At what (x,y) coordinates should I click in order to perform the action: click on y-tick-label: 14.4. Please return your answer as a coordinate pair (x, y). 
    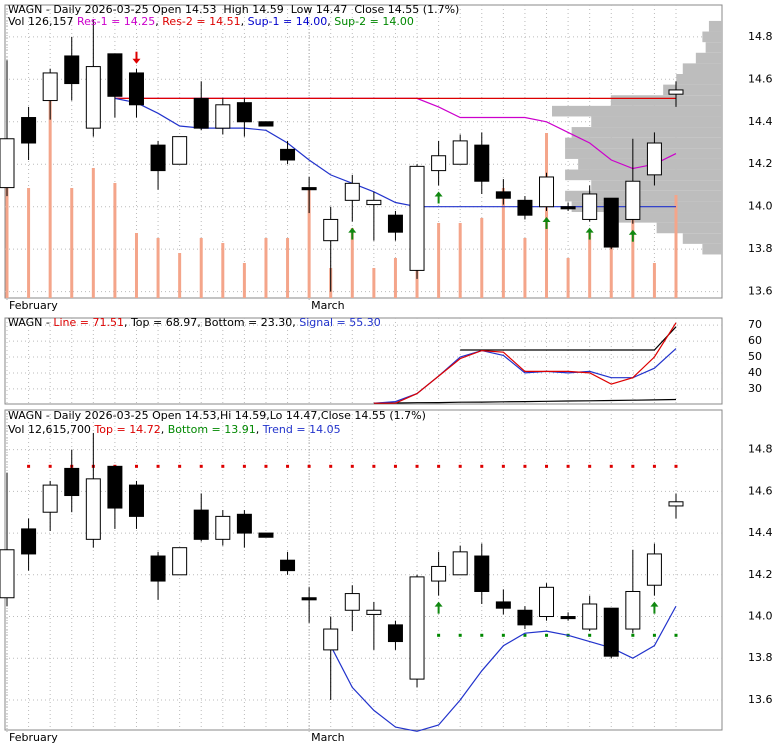
    Looking at the image, I should click on (760, 121).